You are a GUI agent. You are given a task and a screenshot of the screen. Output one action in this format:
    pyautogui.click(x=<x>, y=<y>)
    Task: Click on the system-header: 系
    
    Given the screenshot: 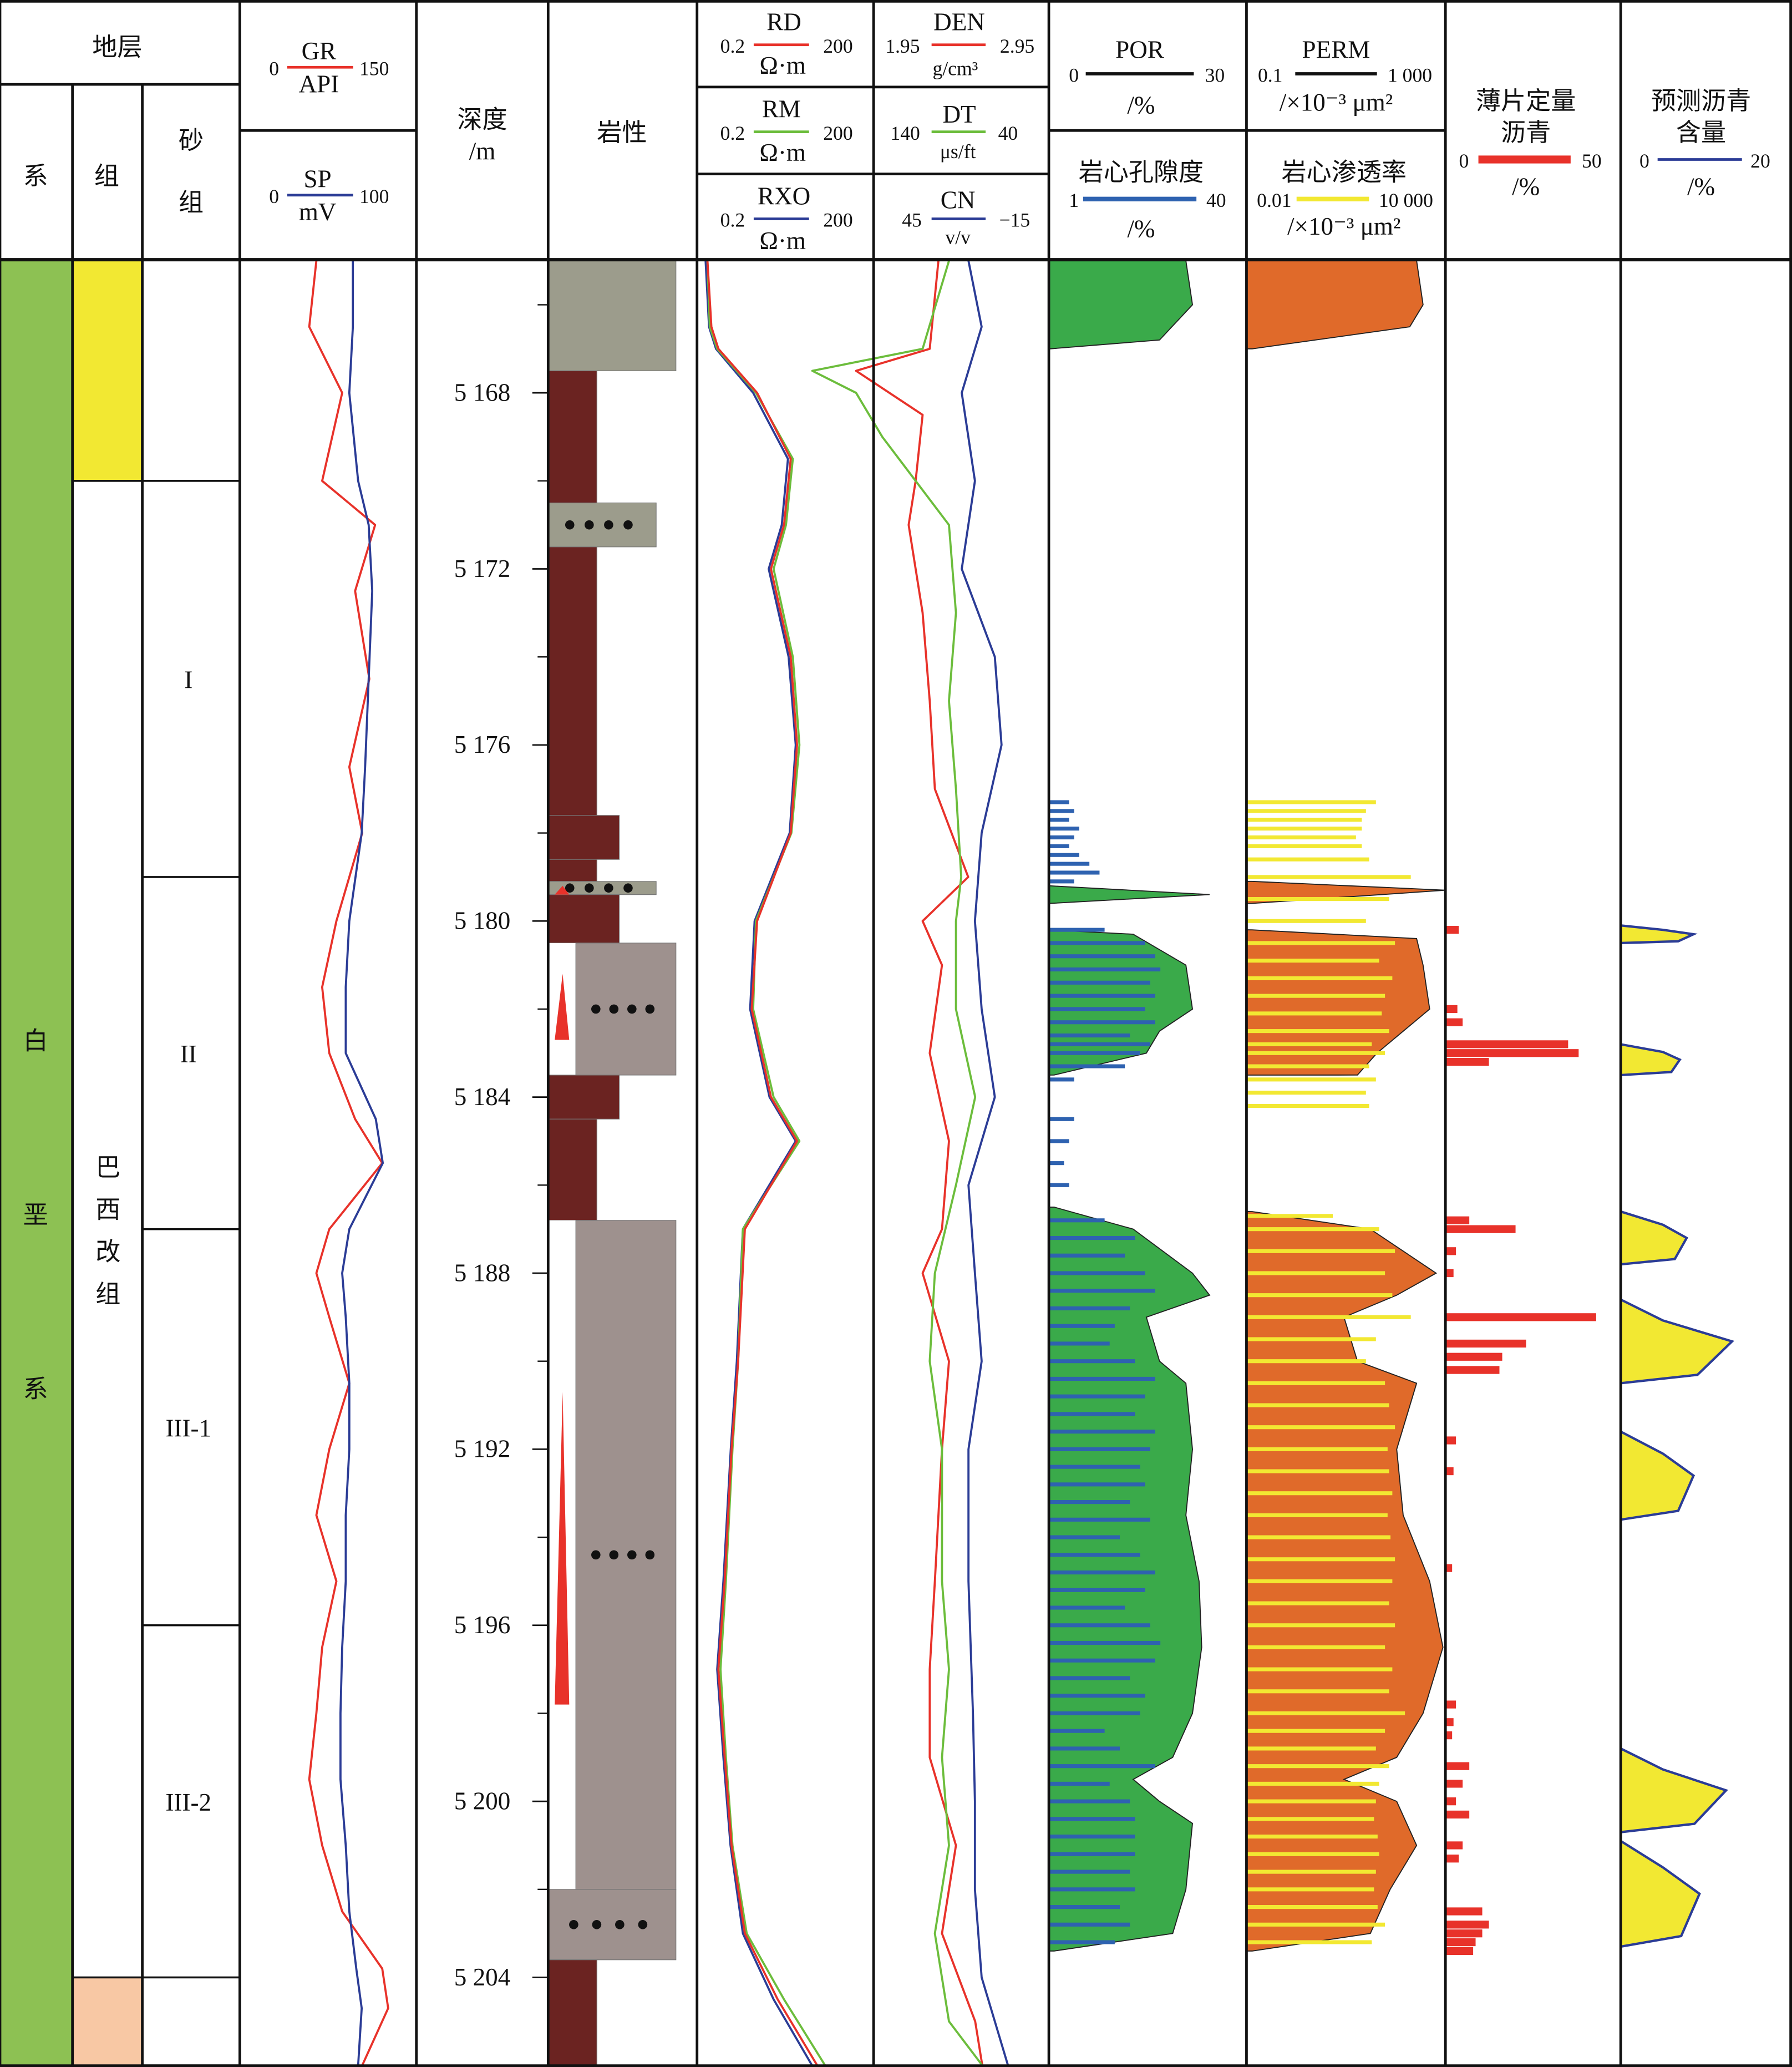 What is the action you would take?
    pyautogui.click(x=35, y=176)
    